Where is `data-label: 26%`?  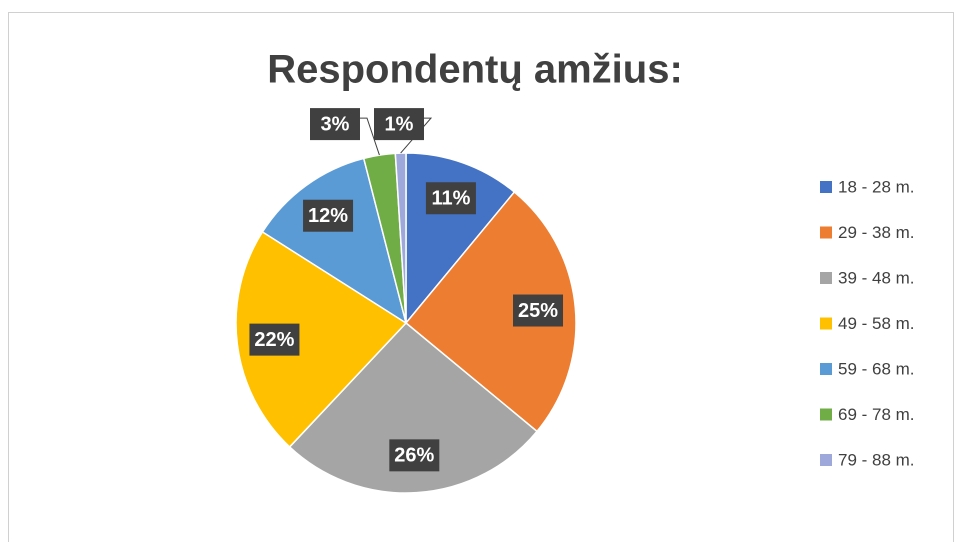
data-label: 26% is located at coordinates (414, 456).